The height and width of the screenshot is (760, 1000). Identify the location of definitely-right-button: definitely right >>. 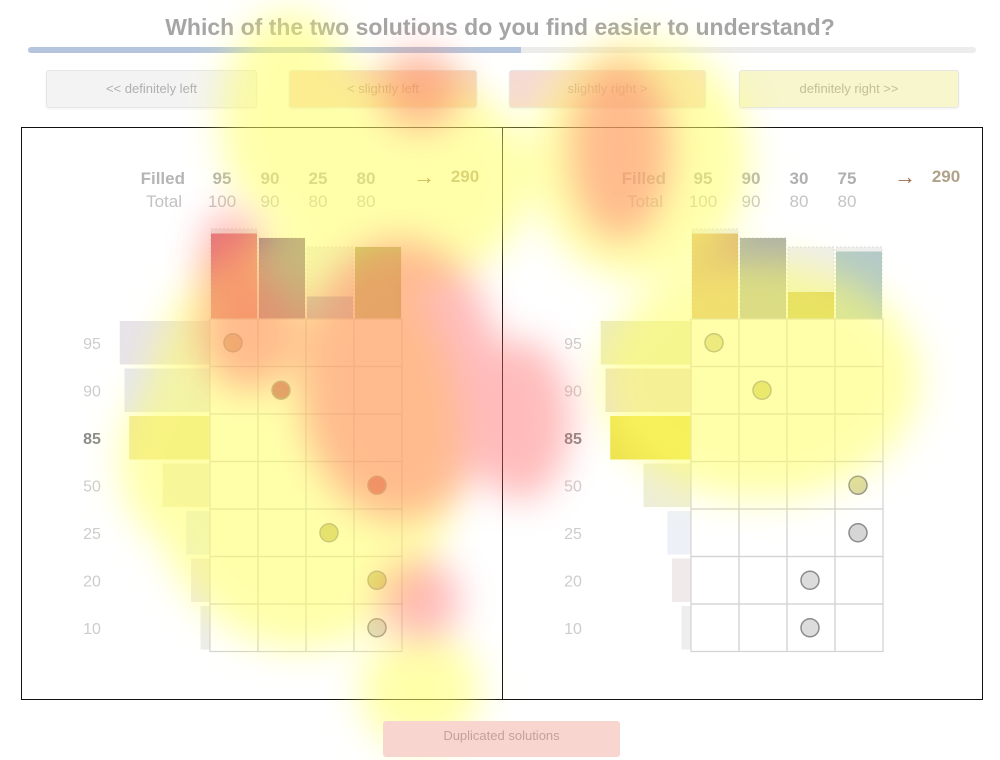
(849, 89).